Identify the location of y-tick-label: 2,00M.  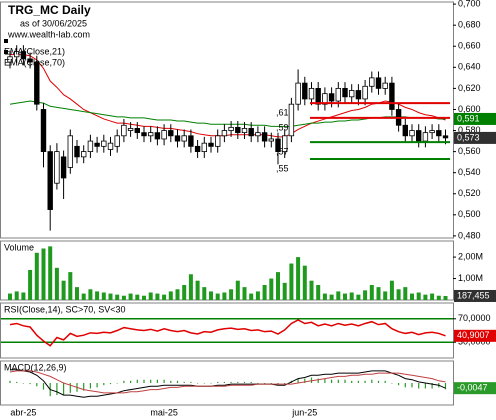
(470, 256).